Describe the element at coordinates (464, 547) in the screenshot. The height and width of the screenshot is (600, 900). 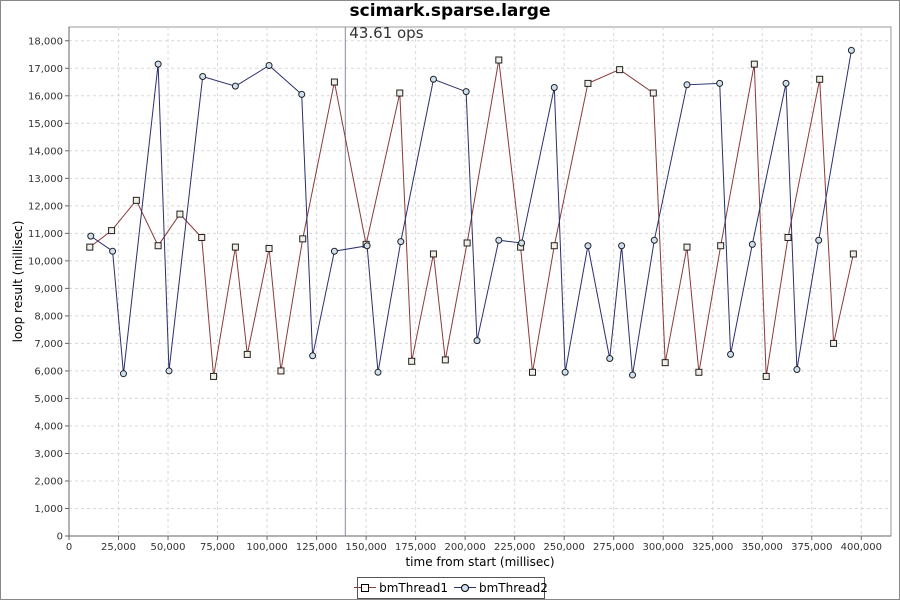
I see `x-tick-label: 200,000` at that location.